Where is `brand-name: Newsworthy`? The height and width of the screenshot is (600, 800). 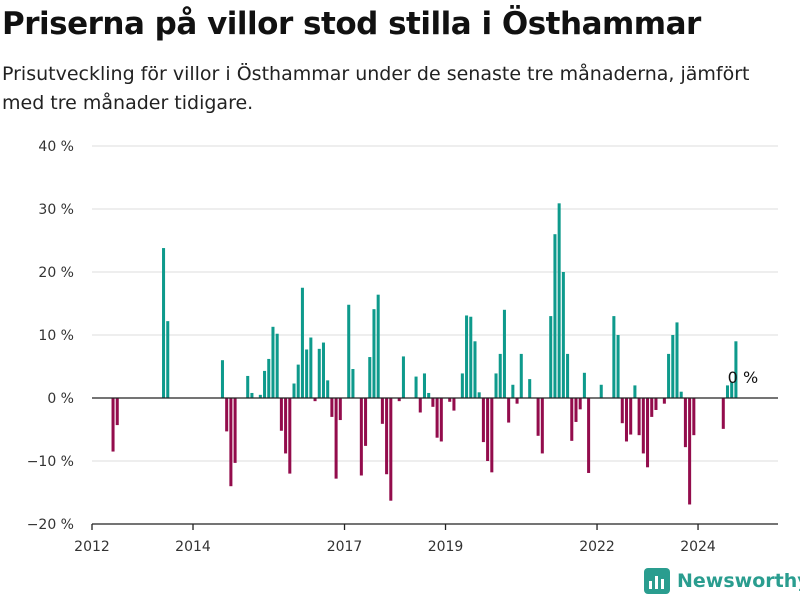
brand-name: Newsworthy is located at coordinates (738, 581).